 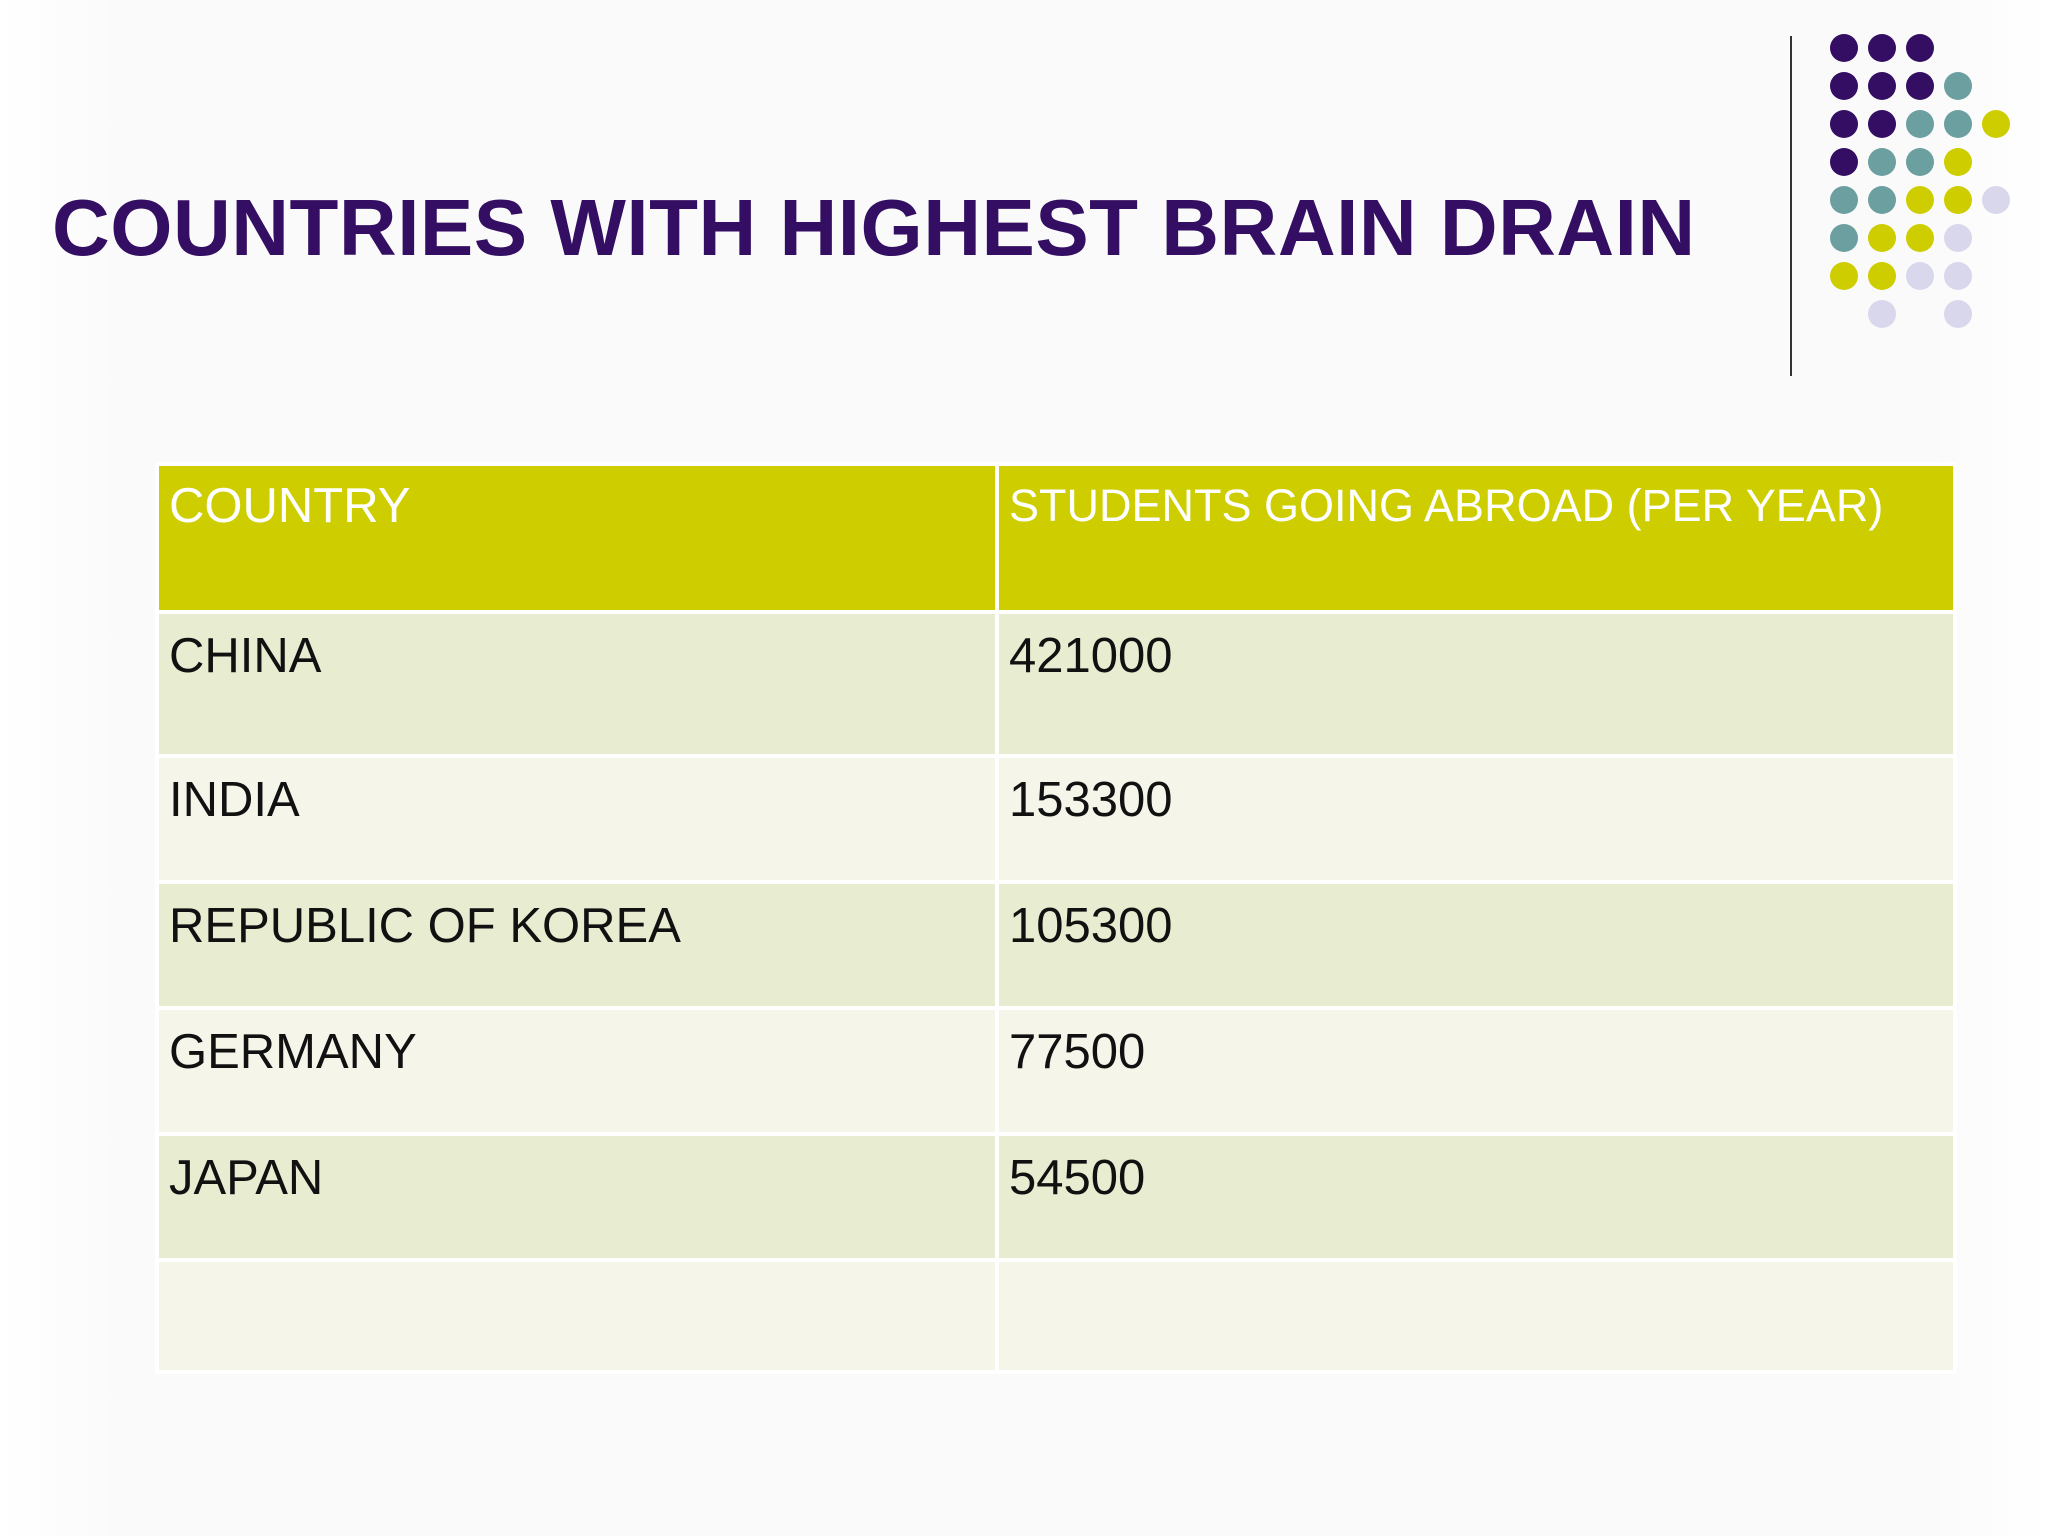 I want to click on cell-students: 105300, so click(x=1476, y=945).